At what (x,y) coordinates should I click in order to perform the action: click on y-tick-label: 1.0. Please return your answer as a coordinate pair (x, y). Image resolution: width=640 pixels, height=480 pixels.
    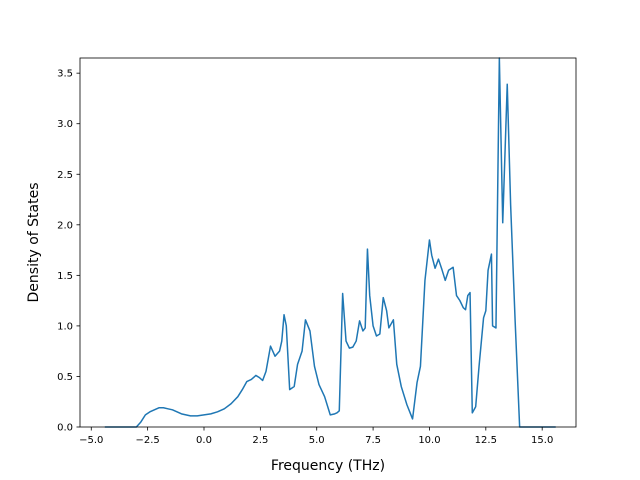
    Looking at the image, I should click on (65, 326).